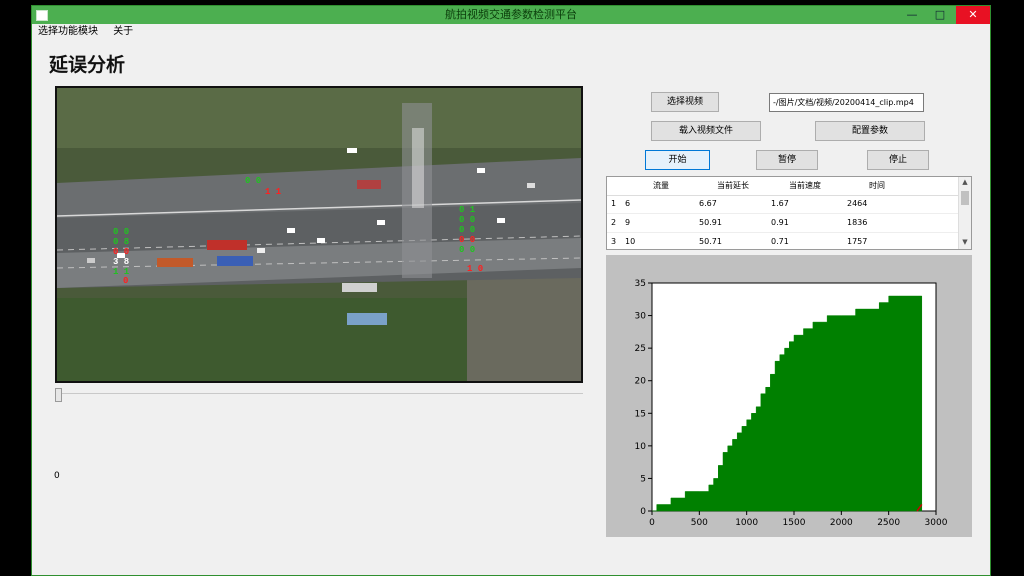 Image resolution: width=1024 pixels, height=576 pixels. What do you see at coordinates (628, 222) in the screenshot?
I see `flow-cell: 9` at bounding box center [628, 222].